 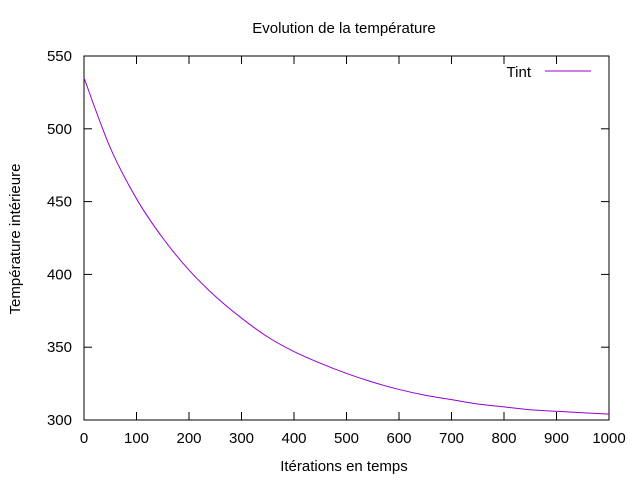 What do you see at coordinates (556, 438) in the screenshot?
I see `x-tick-label: 900` at bounding box center [556, 438].